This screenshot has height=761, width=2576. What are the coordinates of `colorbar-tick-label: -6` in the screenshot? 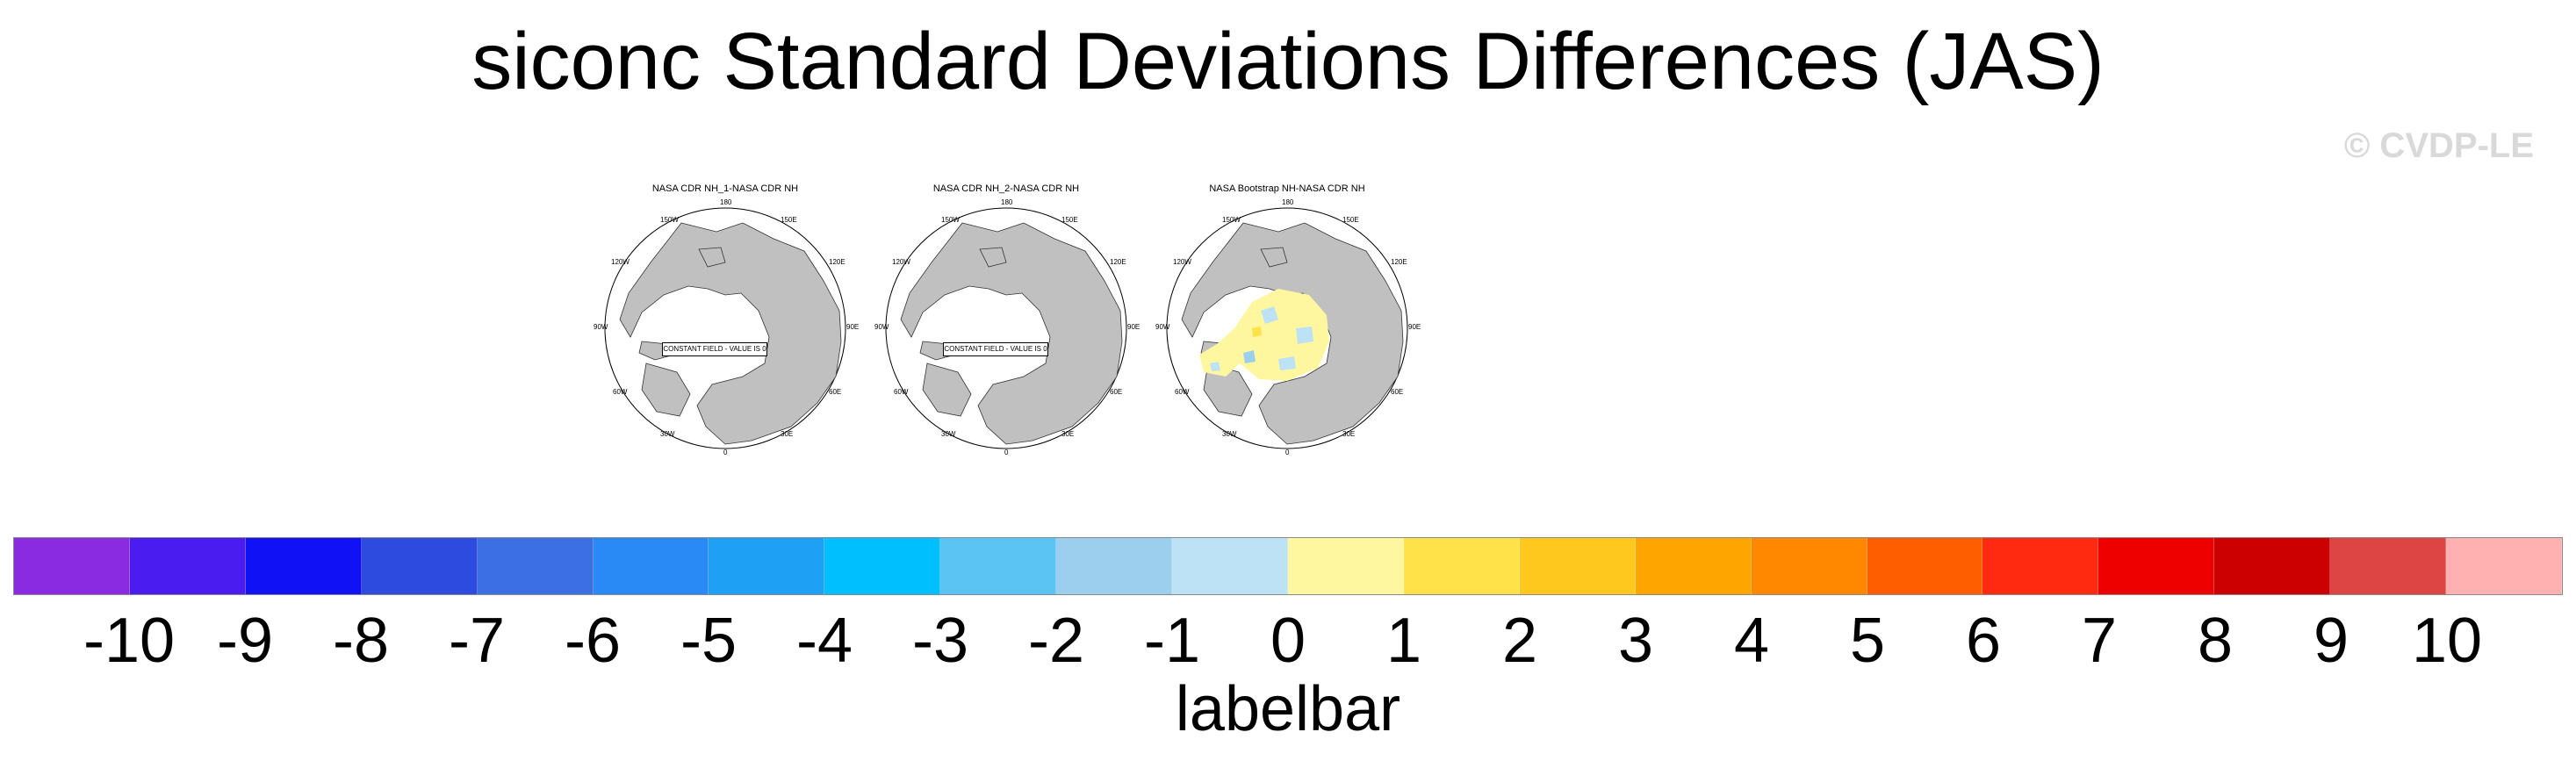 It's located at (593, 641).